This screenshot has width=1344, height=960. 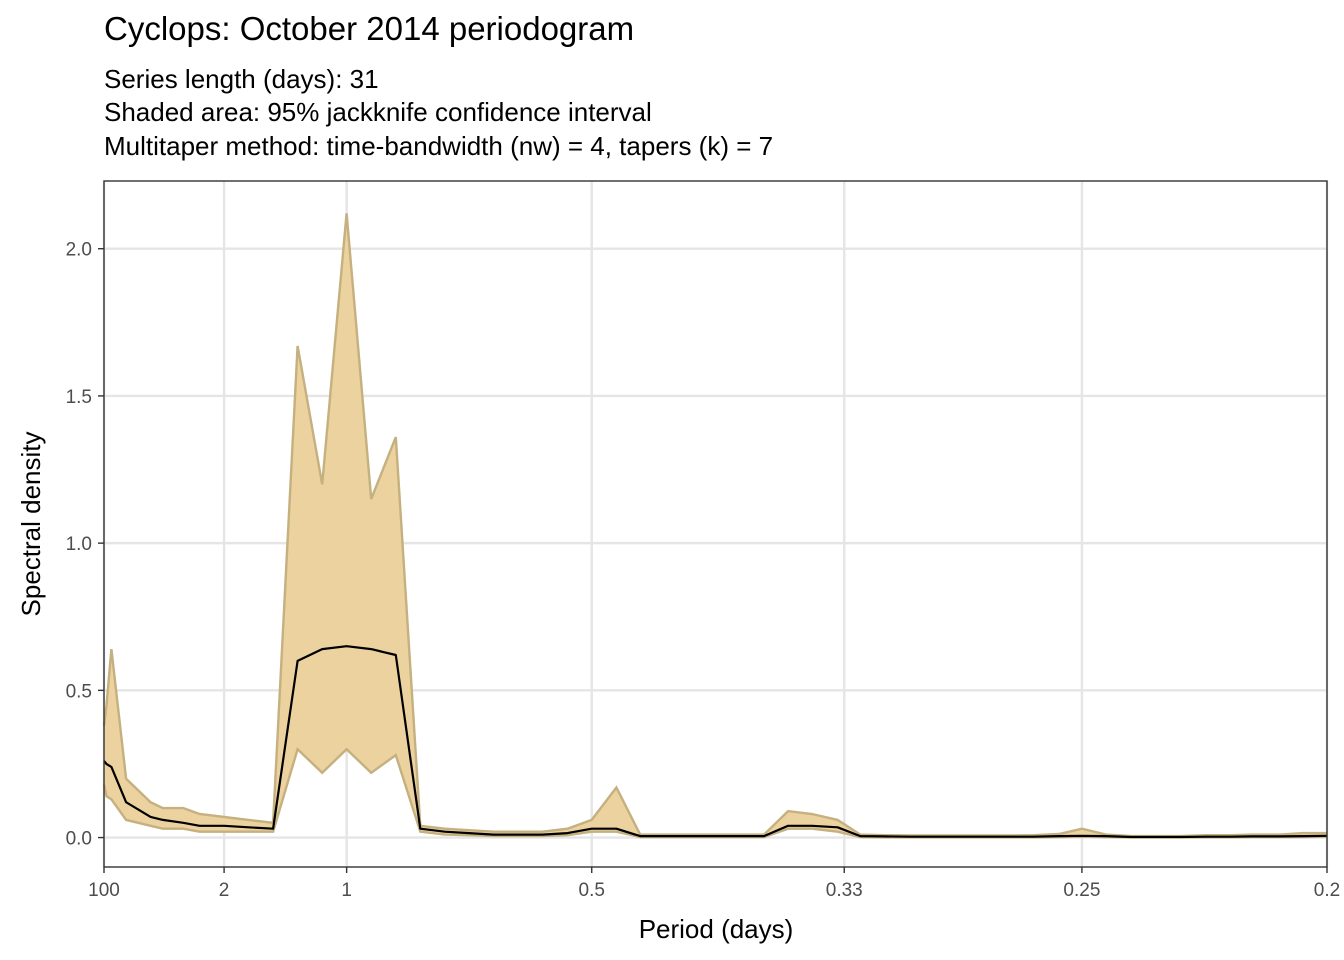 What do you see at coordinates (79, 250) in the screenshot?
I see `y-tick-label: 2.0` at bounding box center [79, 250].